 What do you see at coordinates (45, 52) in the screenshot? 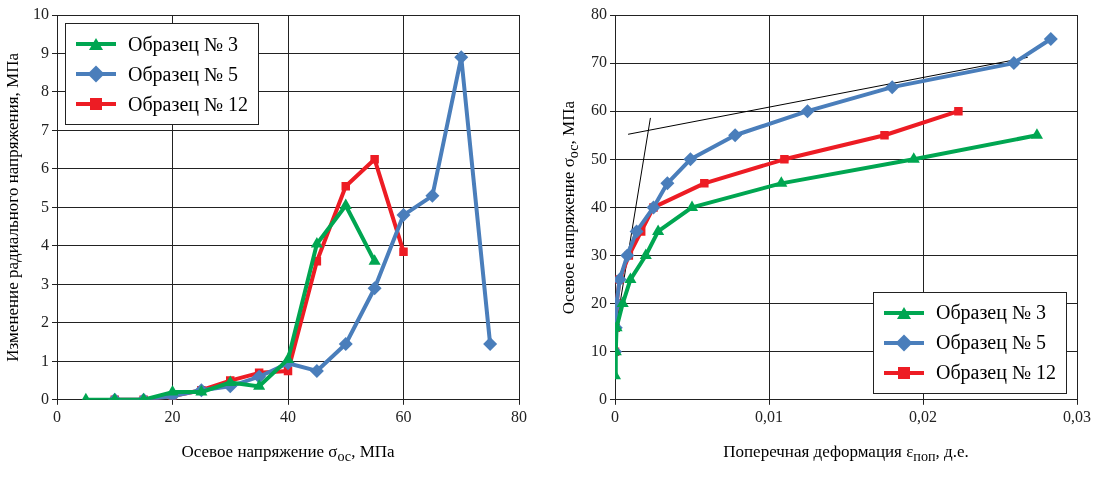
I see `y-tick-label: 9` at bounding box center [45, 52].